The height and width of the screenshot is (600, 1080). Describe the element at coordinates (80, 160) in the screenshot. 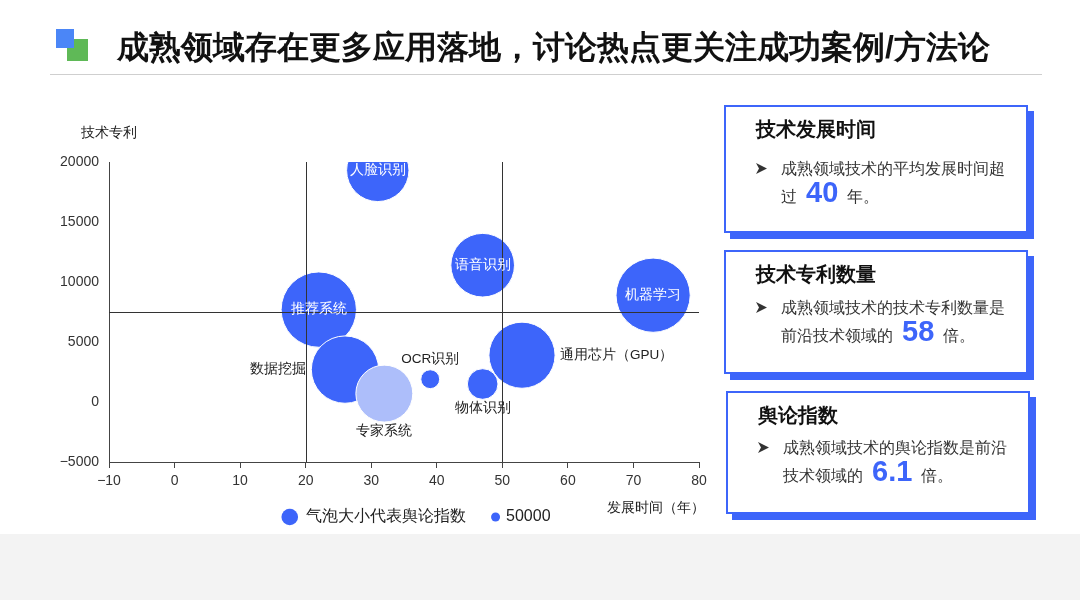

I see `y-tick-label: 20000` at that location.